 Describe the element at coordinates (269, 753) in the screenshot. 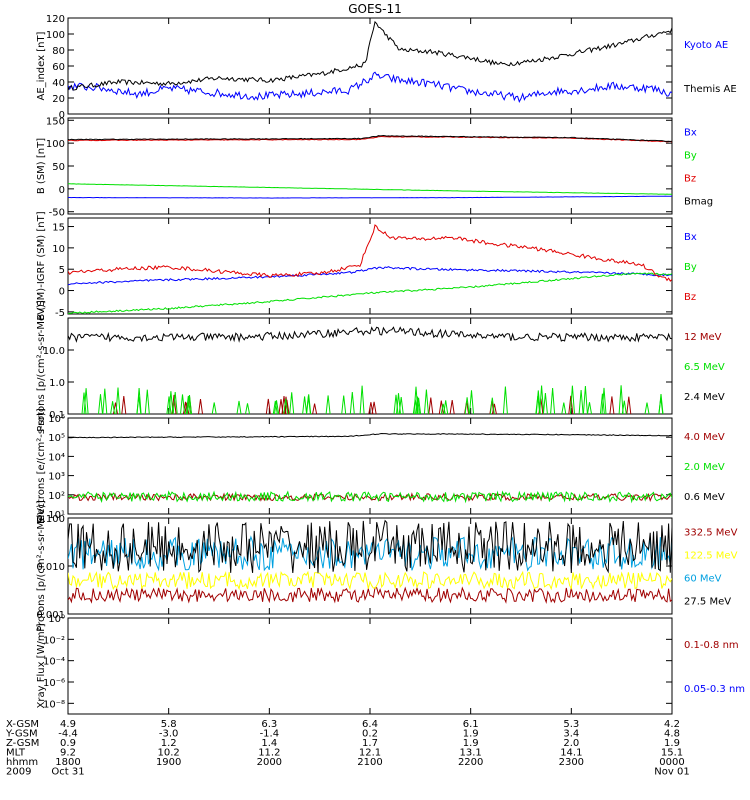

I see `orbit-value: 11.2` at that location.